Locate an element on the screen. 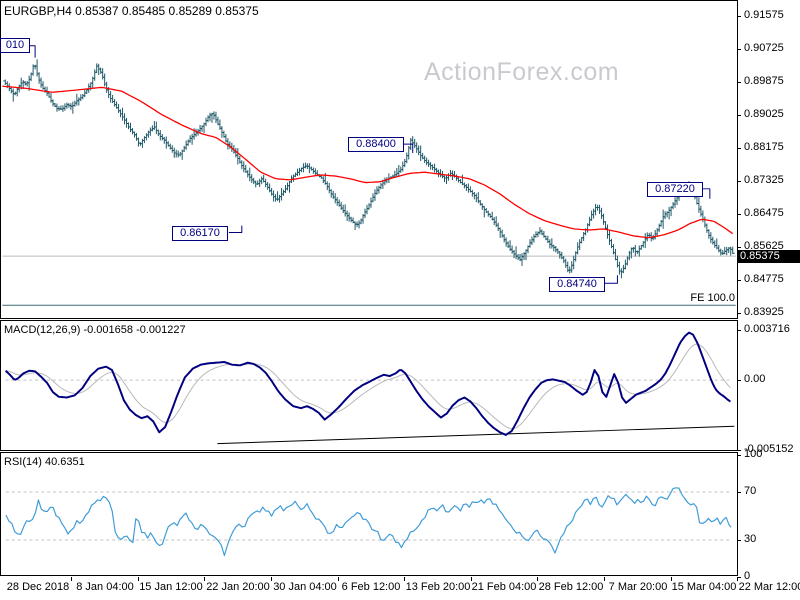 The height and width of the screenshot is (600, 800). y-axis-label: 0 is located at coordinates (747, 576).